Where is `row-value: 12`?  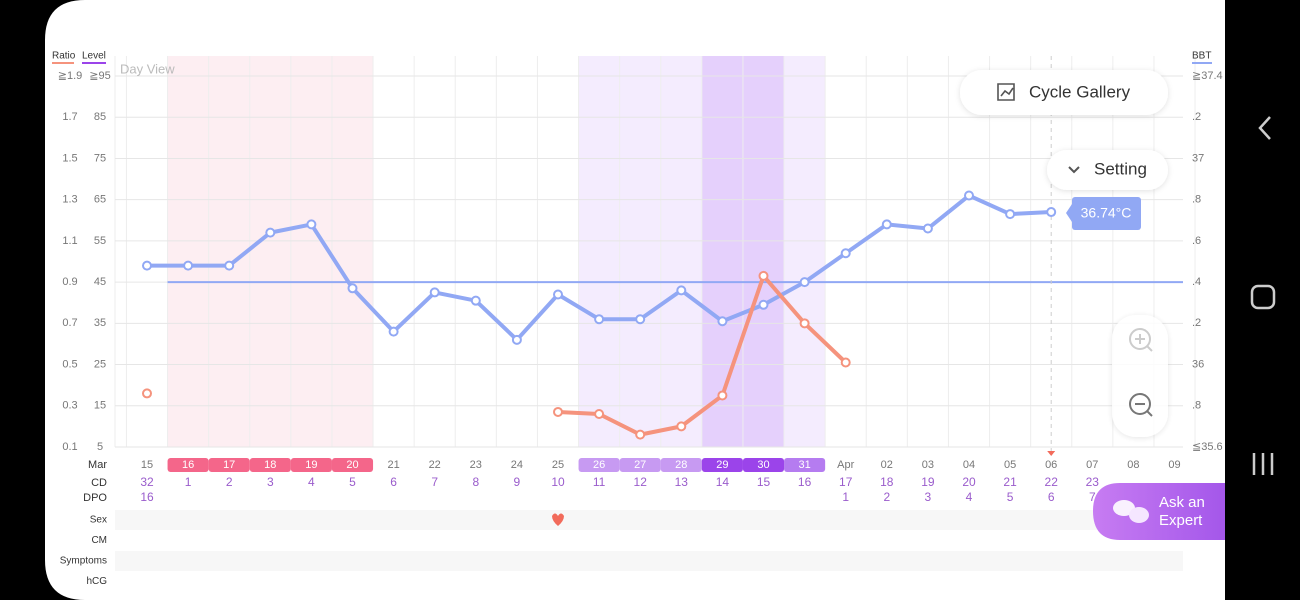
row-value: 12 is located at coordinates (641, 482).